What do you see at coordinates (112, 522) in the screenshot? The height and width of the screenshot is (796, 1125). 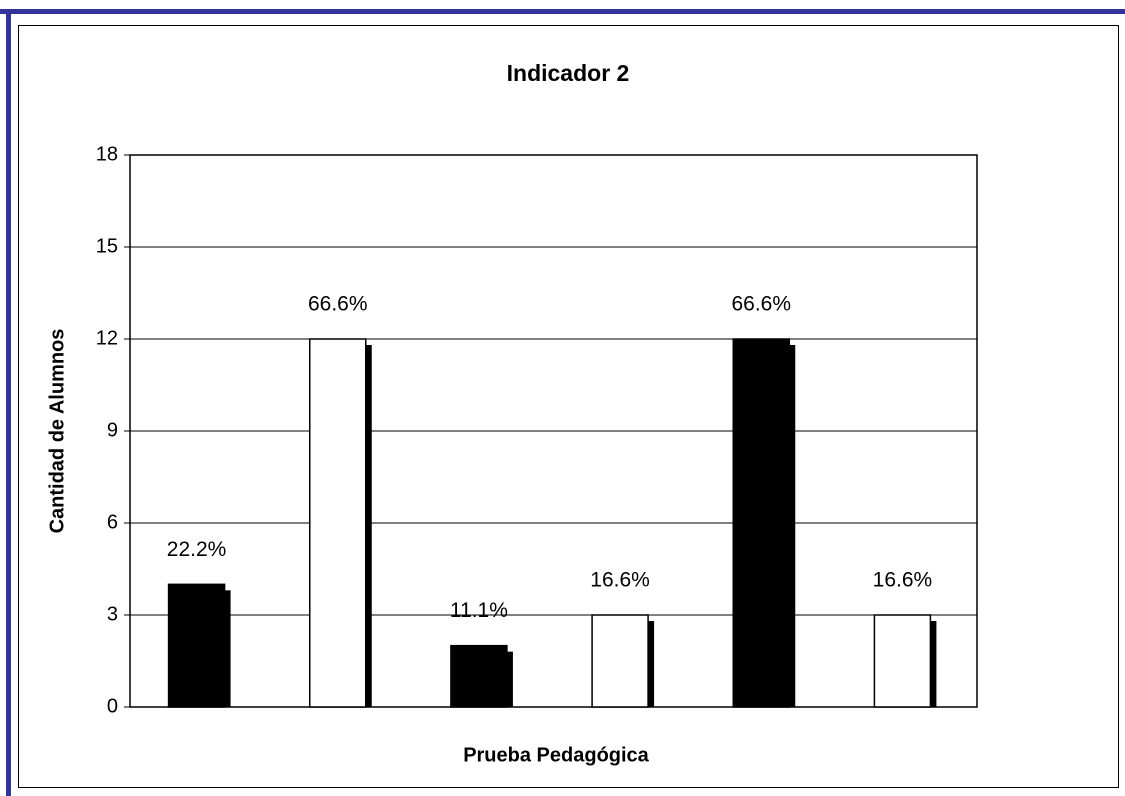 I see `y-tick-label: 6` at bounding box center [112, 522].